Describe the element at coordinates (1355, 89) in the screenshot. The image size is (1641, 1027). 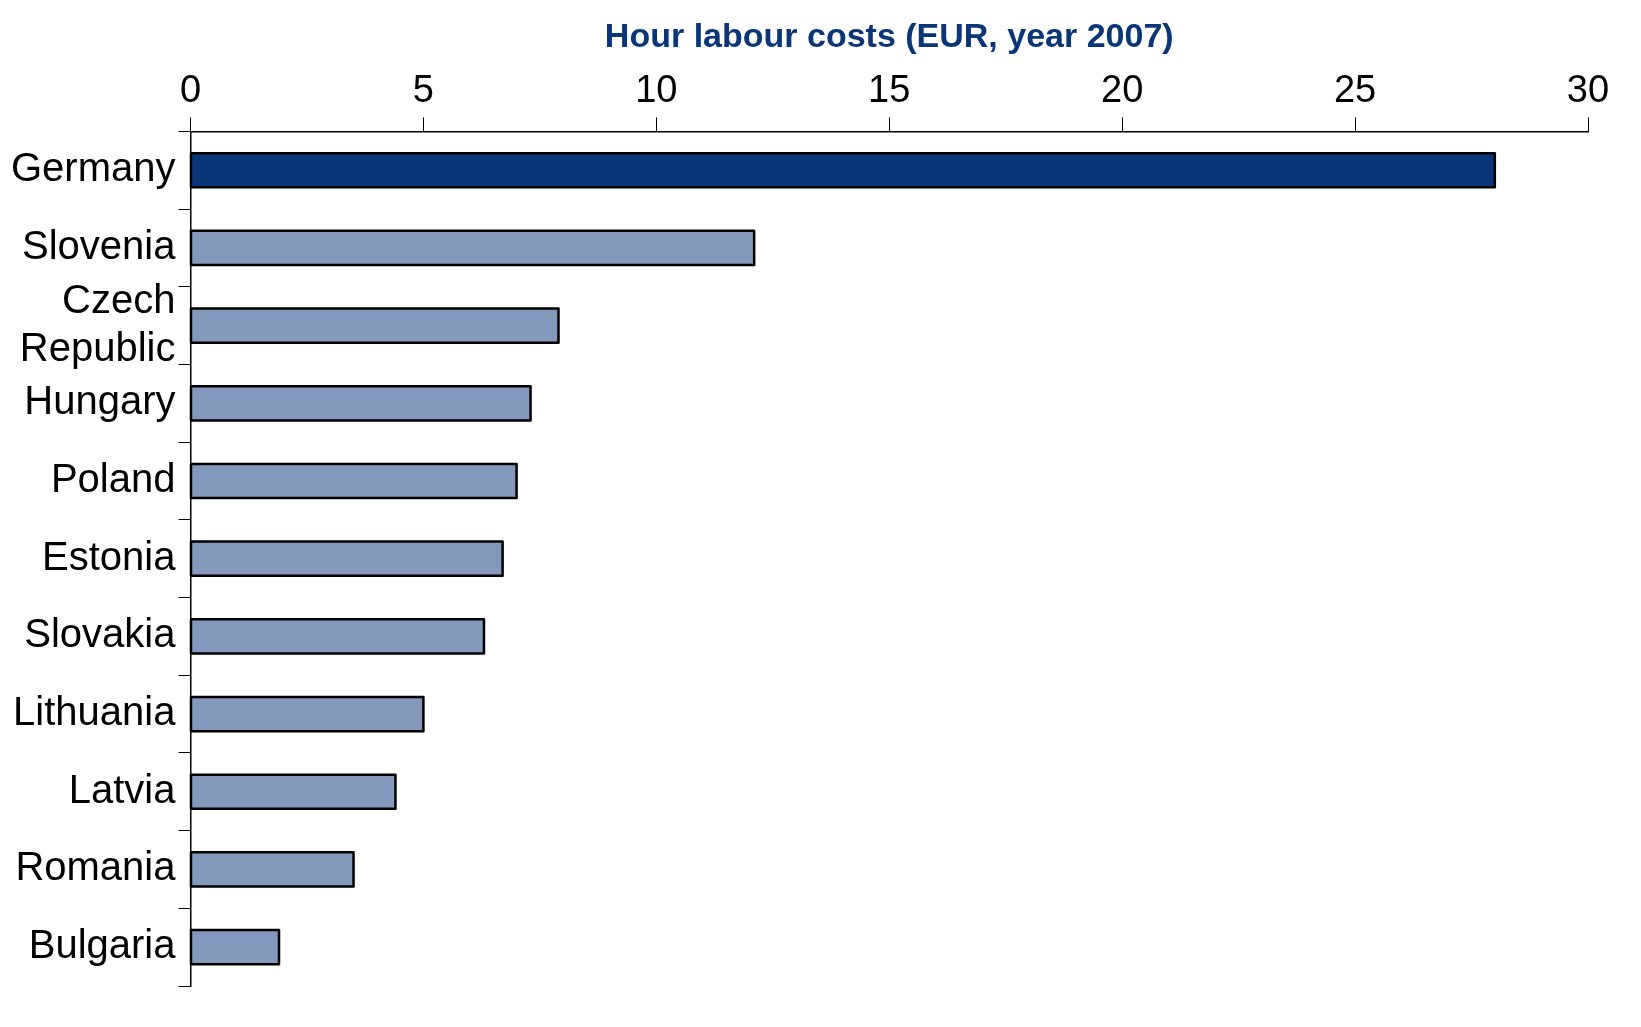
I see `x-tick-label: 25` at that location.